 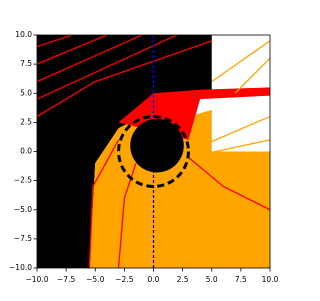 I want to click on y-tick-label: 10.0, so click(x=23, y=34).